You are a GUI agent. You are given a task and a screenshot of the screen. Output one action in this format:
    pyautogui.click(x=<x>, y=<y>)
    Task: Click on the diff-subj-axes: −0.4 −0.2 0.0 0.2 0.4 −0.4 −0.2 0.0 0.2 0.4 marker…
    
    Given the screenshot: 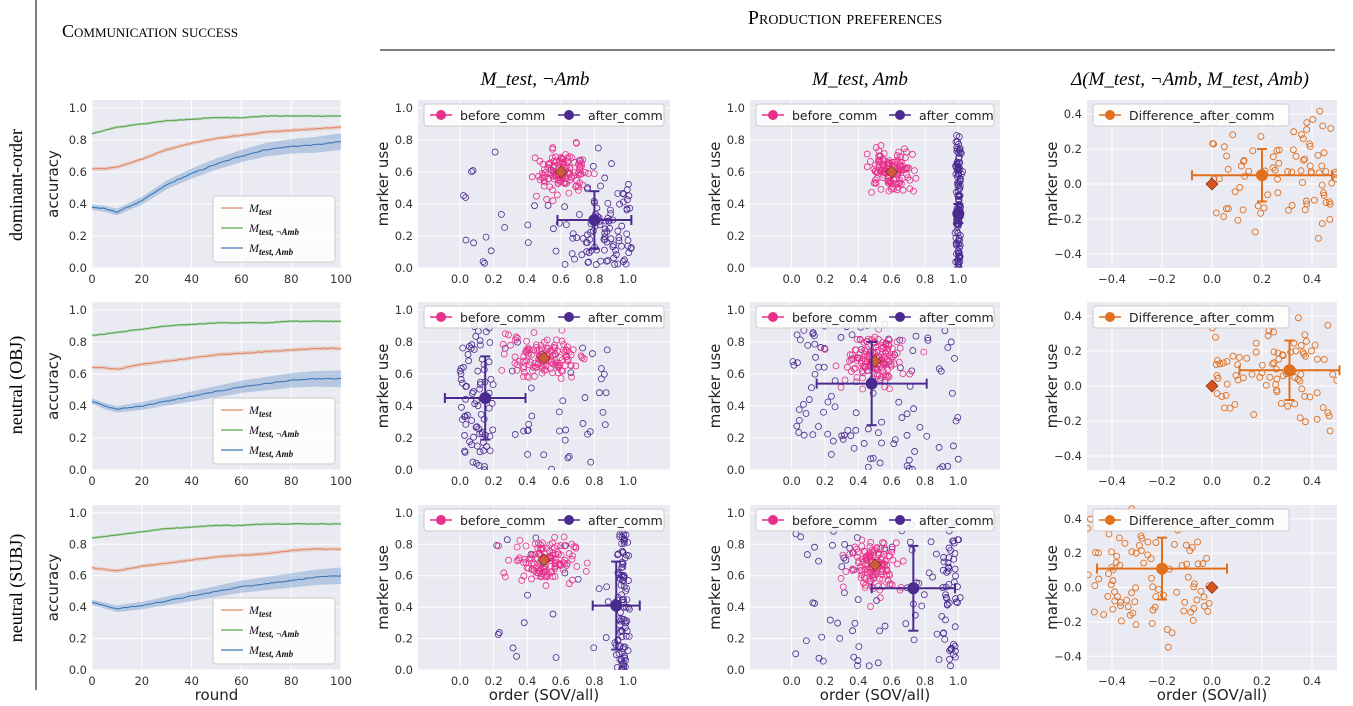 What is the action you would take?
    pyautogui.click(x=1190, y=604)
    